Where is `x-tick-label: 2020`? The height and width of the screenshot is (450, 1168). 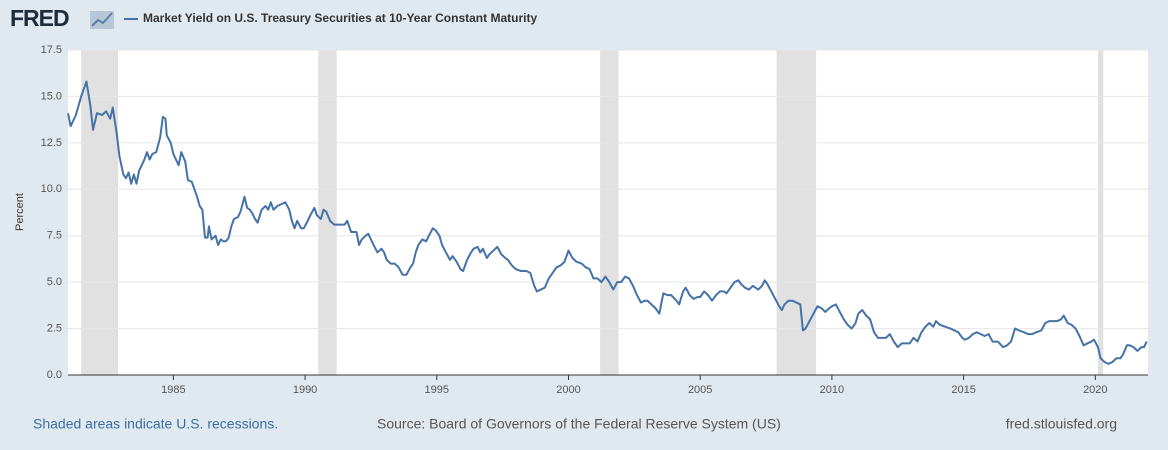 x-tick-label: 2020 is located at coordinates (1095, 390).